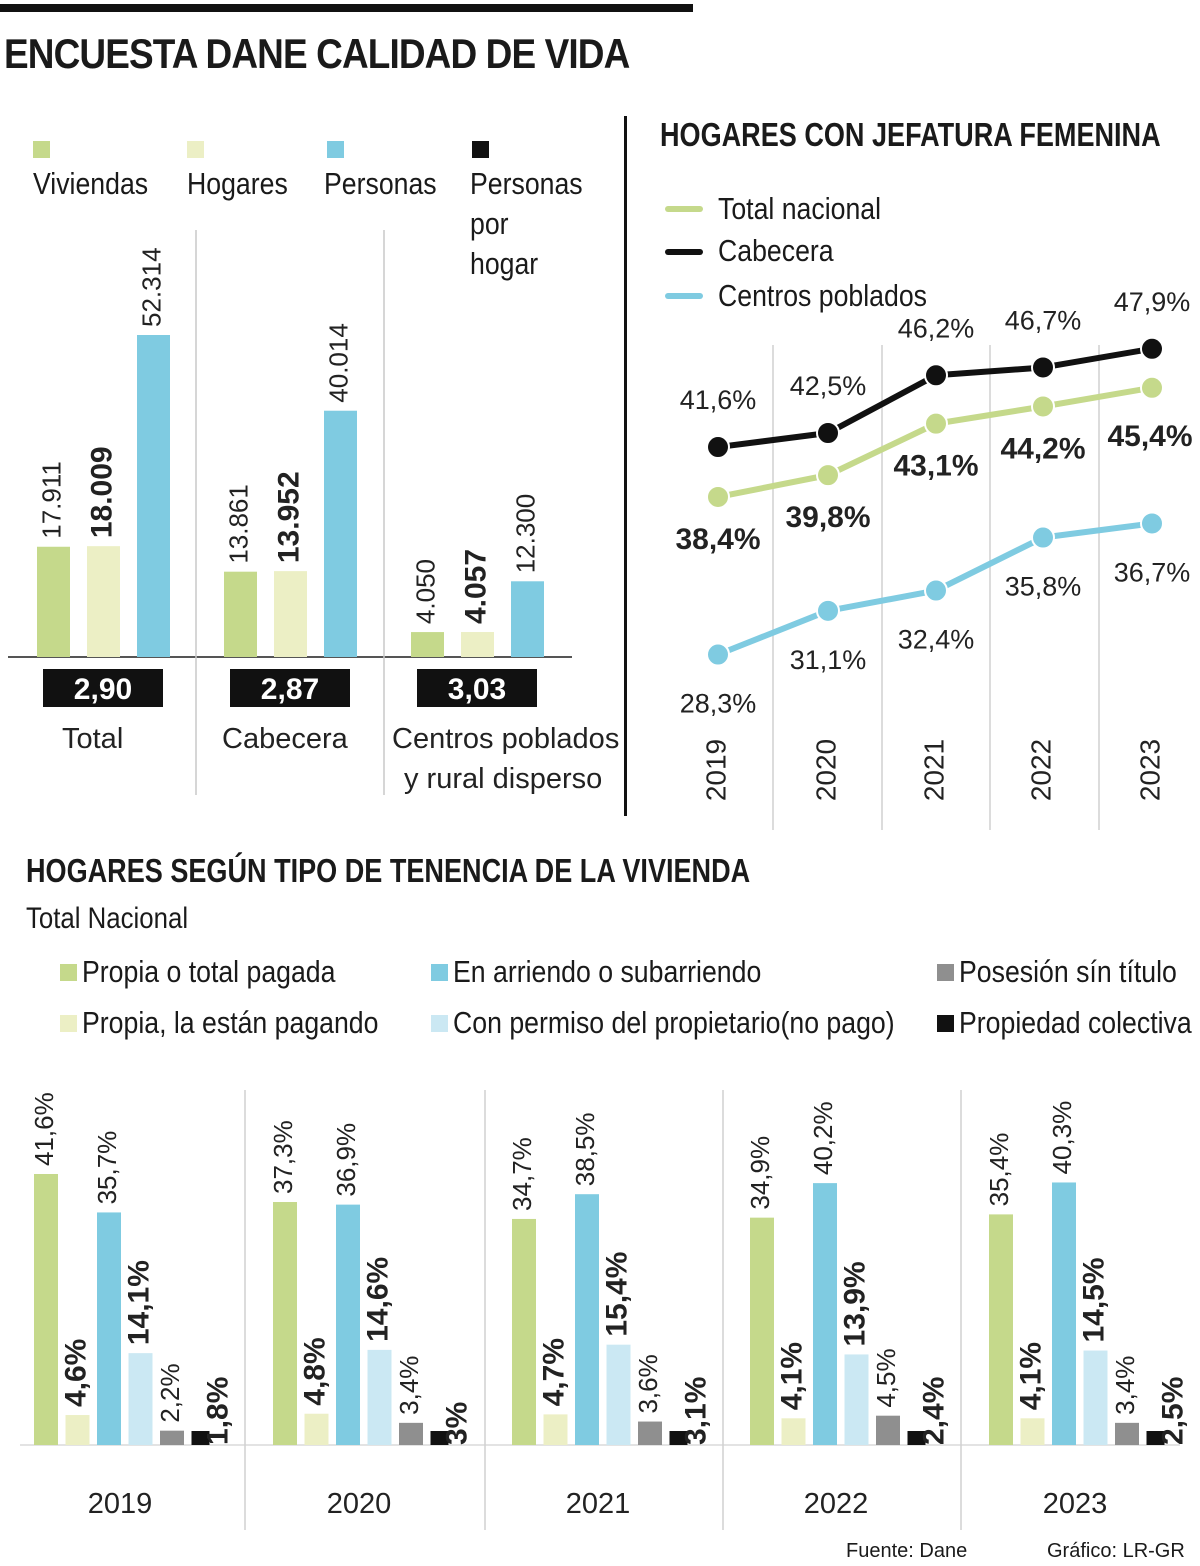  Describe the element at coordinates (1040, 770) in the screenshot. I see `chart2-year-label-3: 2022` at that location.